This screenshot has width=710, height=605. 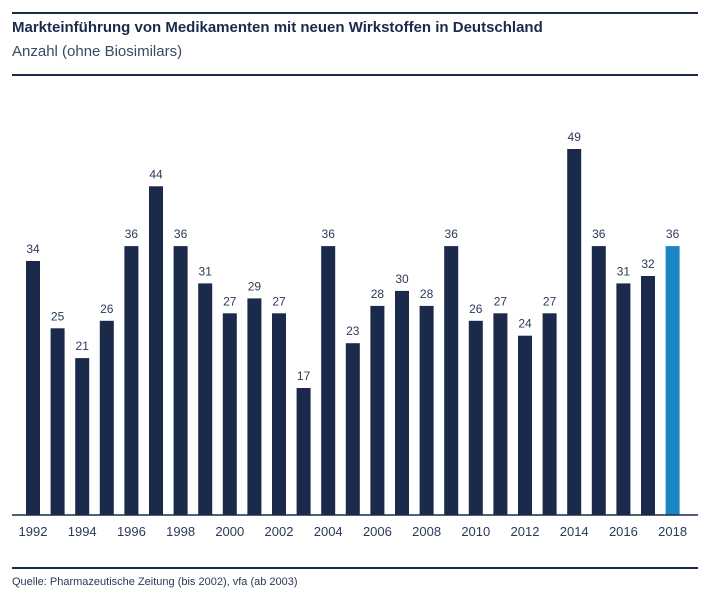 What do you see at coordinates (500, 414) in the screenshot?
I see `bar-2011` at bounding box center [500, 414].